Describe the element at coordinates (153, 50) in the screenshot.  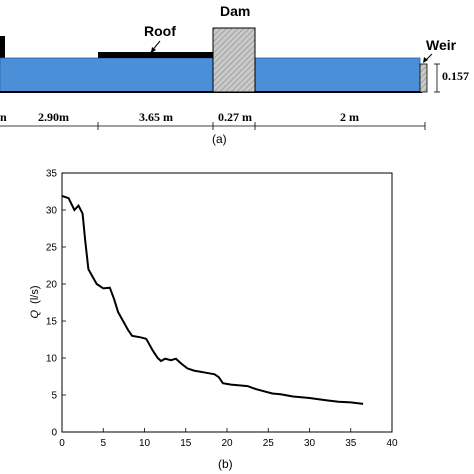
I see `roof-arrowhead` at that location.